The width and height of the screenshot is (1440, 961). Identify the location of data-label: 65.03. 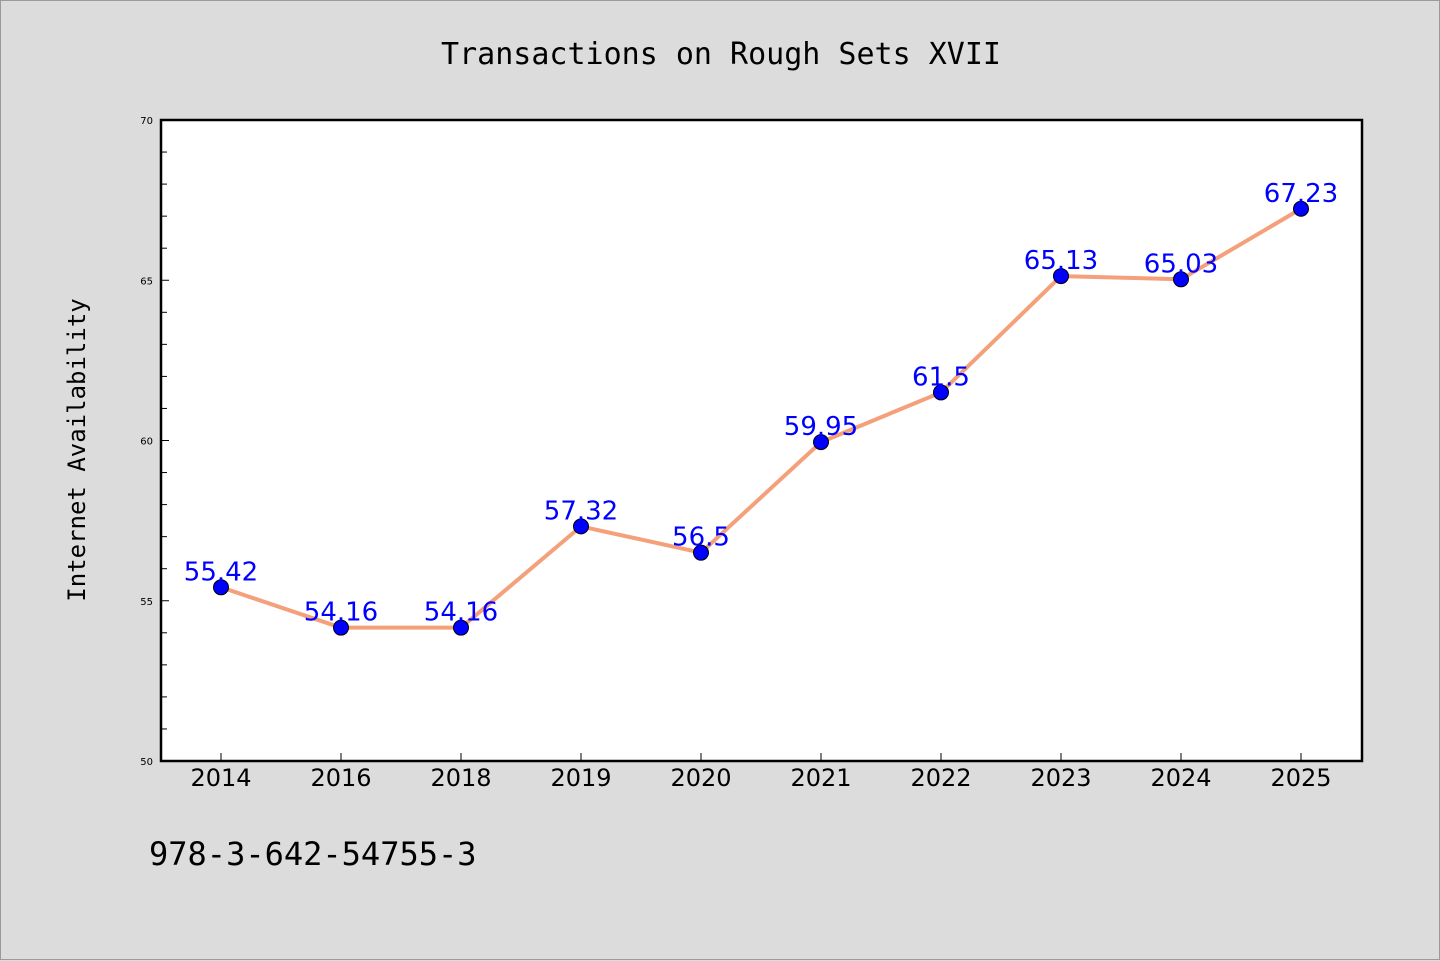
(1181, 264).